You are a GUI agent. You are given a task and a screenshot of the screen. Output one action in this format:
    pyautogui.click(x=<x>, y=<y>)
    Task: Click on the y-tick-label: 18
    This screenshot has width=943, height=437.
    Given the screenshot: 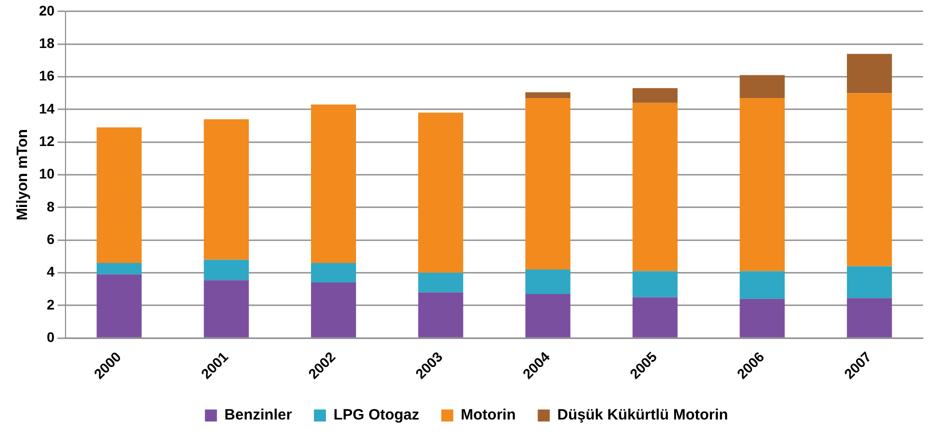 What is the action you would take?
    pyautogui.click(x=46, y=42)
    